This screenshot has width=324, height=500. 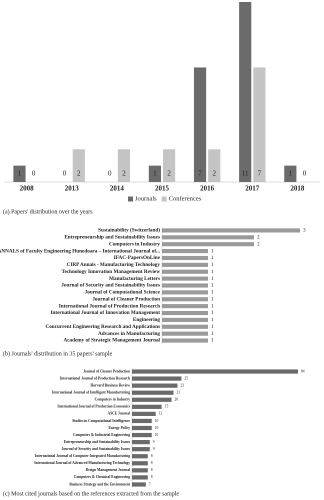 What do you see at coordinates (245, 174) in the screenshot?
I see `value-label: 11` at bounding box center [245, 174].